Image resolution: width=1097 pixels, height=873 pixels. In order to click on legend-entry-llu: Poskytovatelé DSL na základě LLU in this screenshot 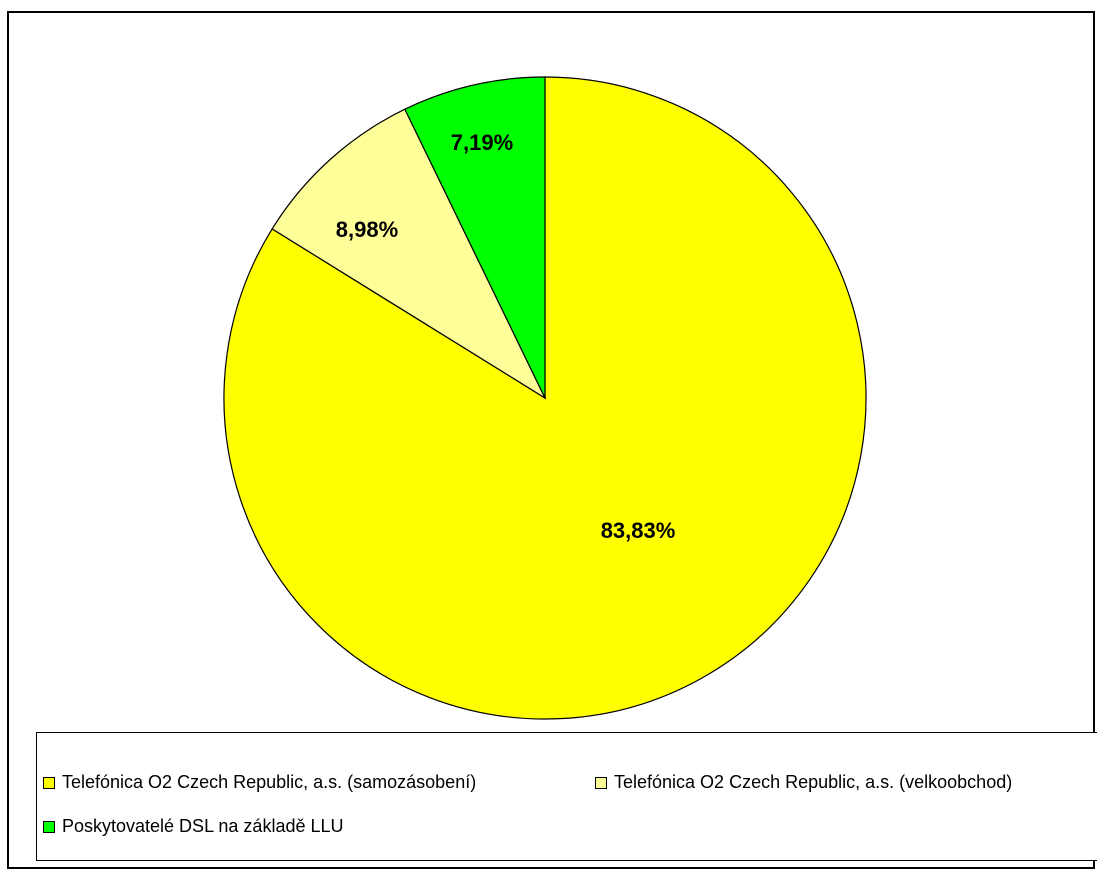, I will do `click(193, 826)`.